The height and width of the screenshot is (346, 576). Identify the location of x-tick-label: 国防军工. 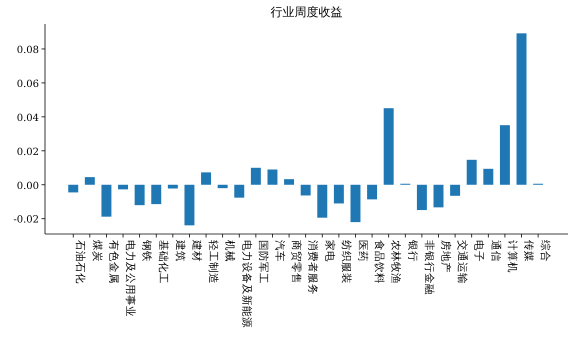
(263, 262).